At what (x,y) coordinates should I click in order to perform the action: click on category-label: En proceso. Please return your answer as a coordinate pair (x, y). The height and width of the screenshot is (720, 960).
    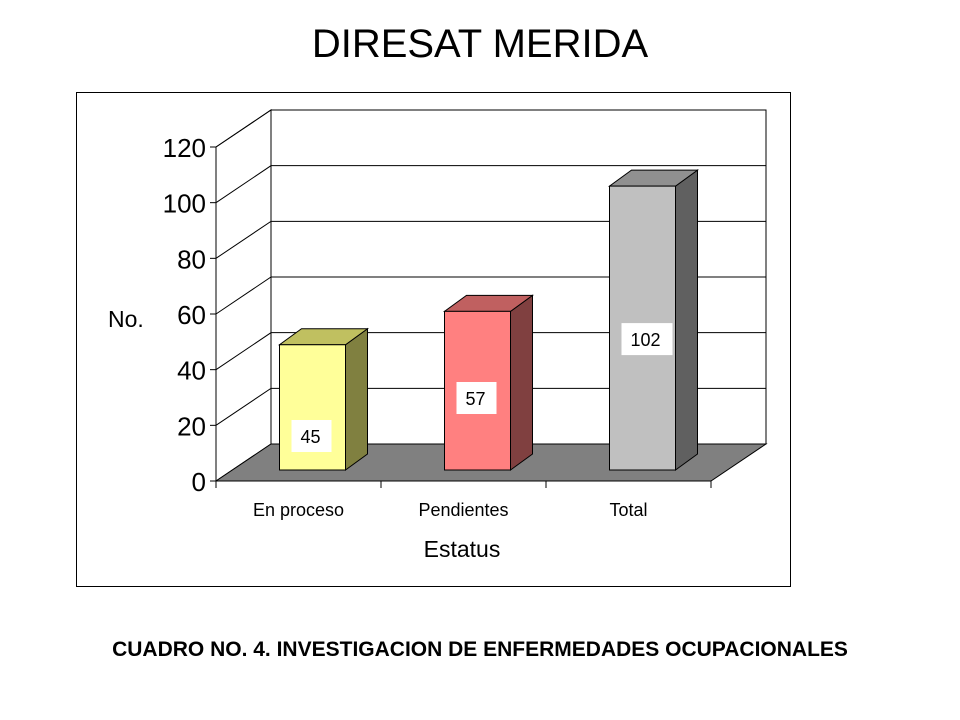
    Looking at the image, I should click on (298, 510).